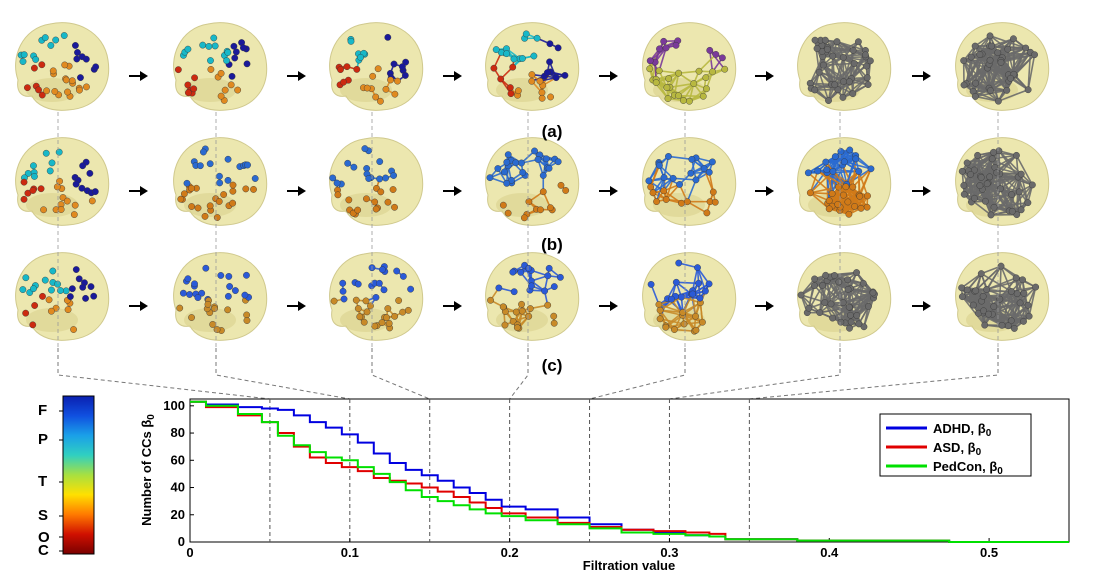 The image size is (1104, 577). What do you see at coordinates (400, 374) in the screenshot?
I see `panel-guide-line` at bounding box center [400, 374].